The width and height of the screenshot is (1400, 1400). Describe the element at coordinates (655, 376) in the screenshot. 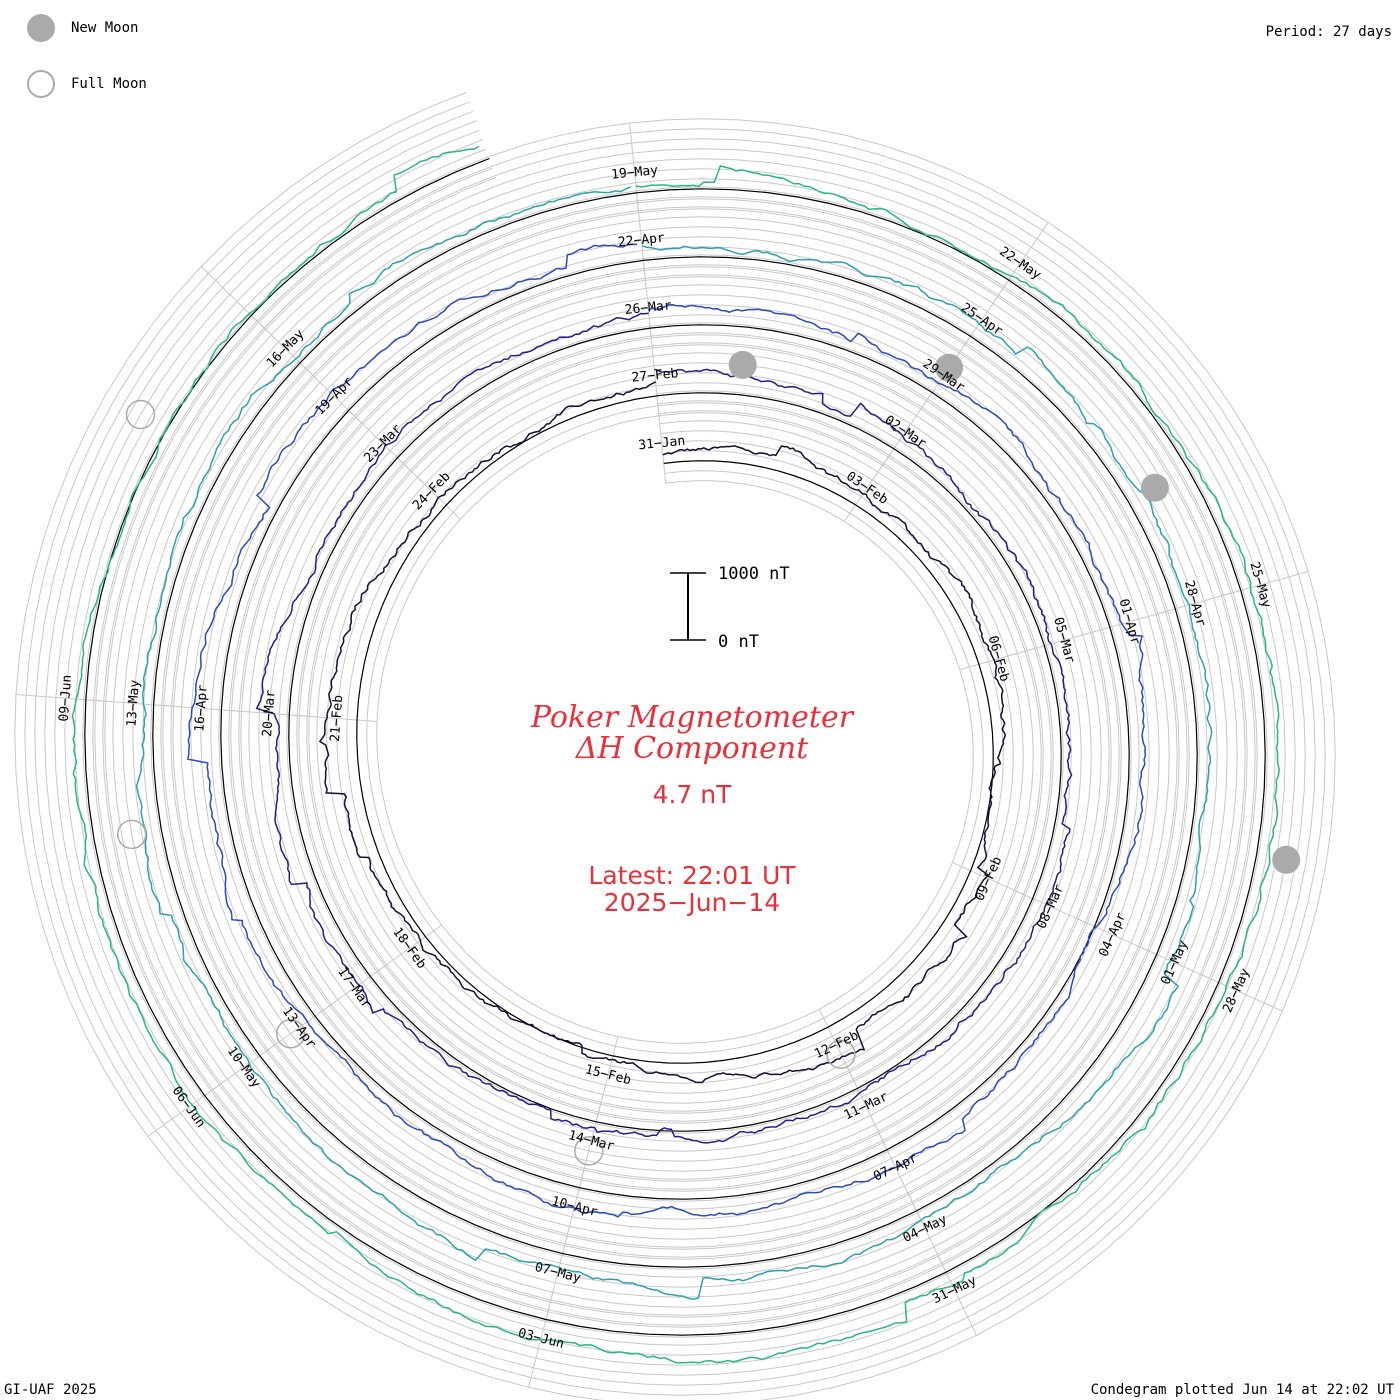

I see `date-label: 27−Feb` at that location.